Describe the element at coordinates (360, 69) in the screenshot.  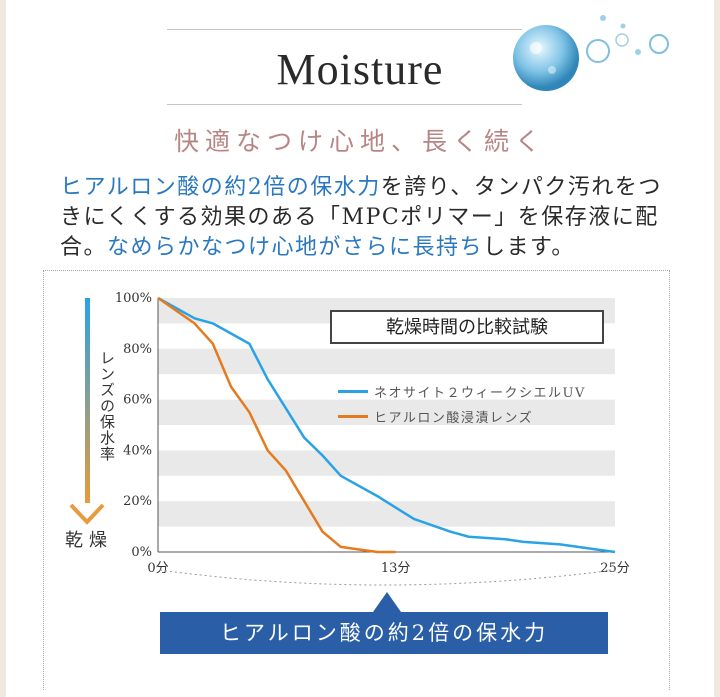
I see `page-title: Moisture` at that location.